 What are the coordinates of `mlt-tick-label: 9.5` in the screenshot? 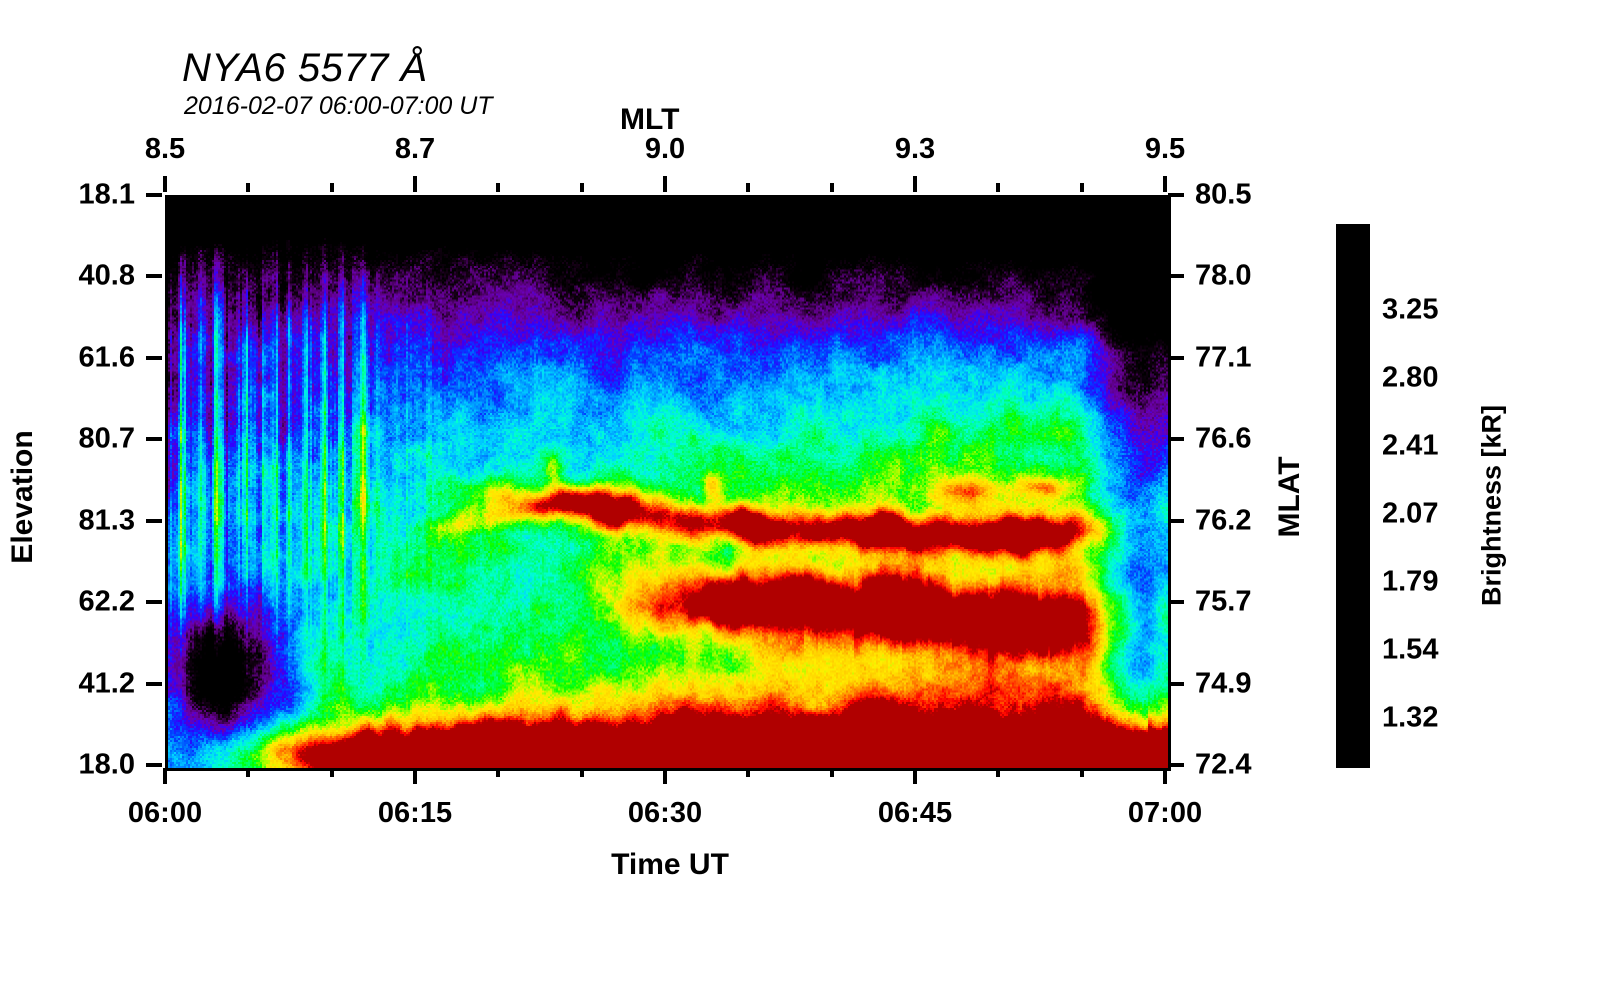 It's located at (1165, 149).